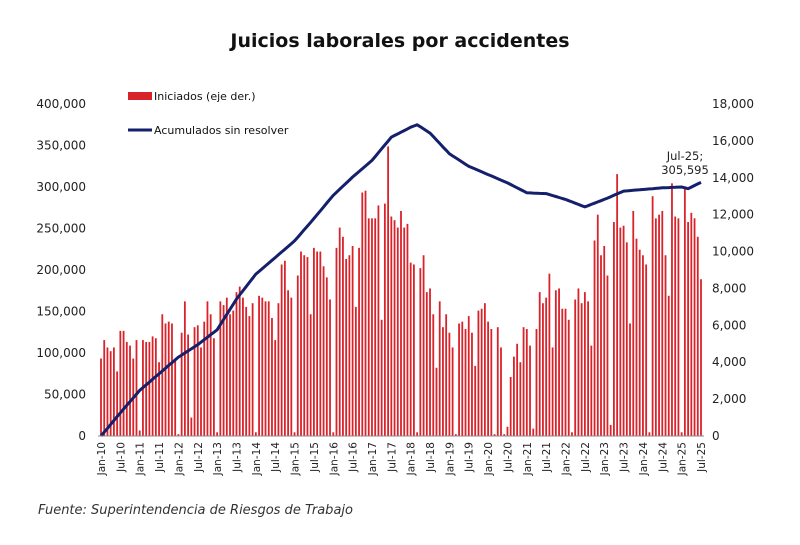 Image resolution: width=800 pixels, height=545 pixels. I want to click on x-tick-label: Jul-21, so click(547, 457).